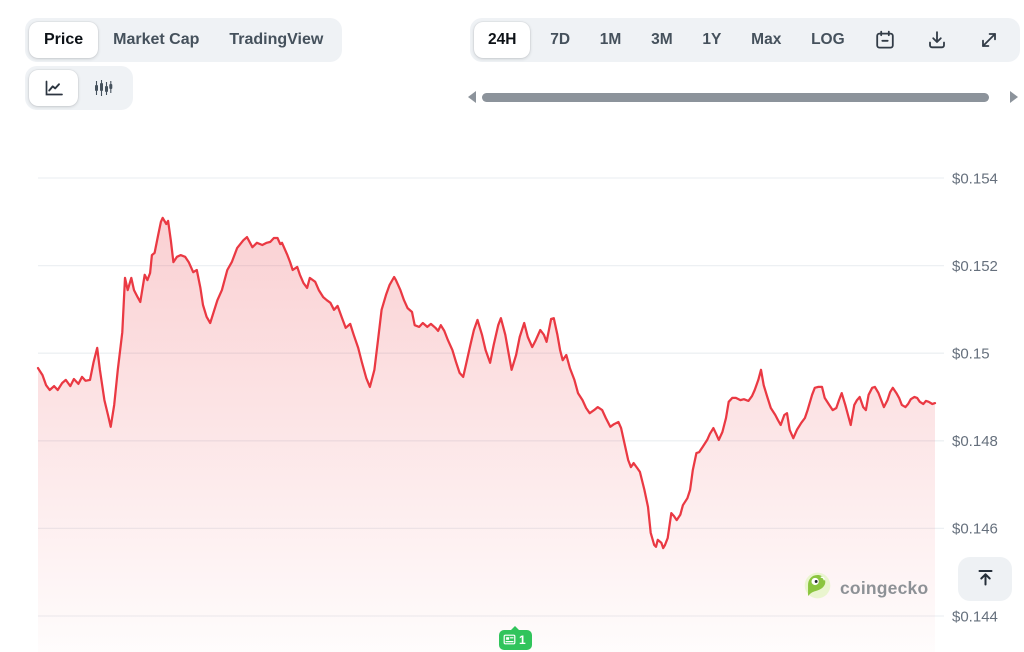 The height and width of the screenshot is (652, 1024). What do you see at coordinates (735, 97) in the screenshot?
I see `scrollbar-thumb` at bounding box center [735, 97].